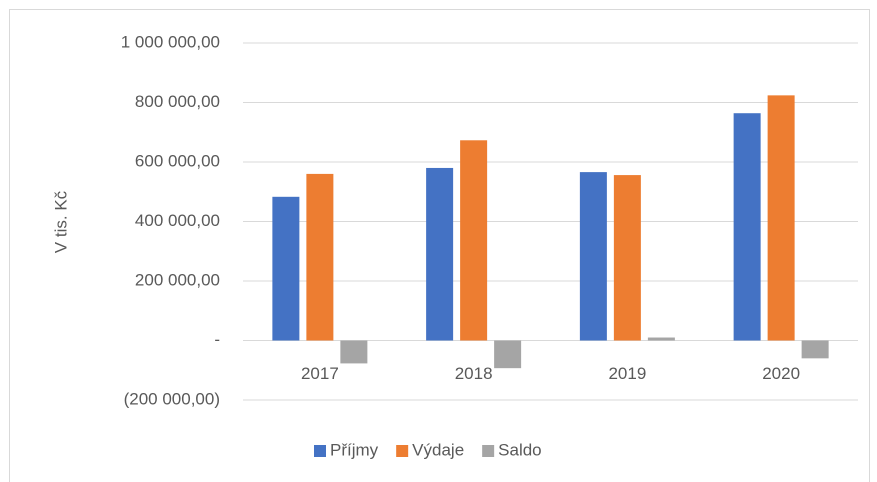 The image size is (877, 482). What do you see at coordinates (627, 373) in the screenshot?
I see `x-tick-label: 2019` at bounding box center [627, 373].